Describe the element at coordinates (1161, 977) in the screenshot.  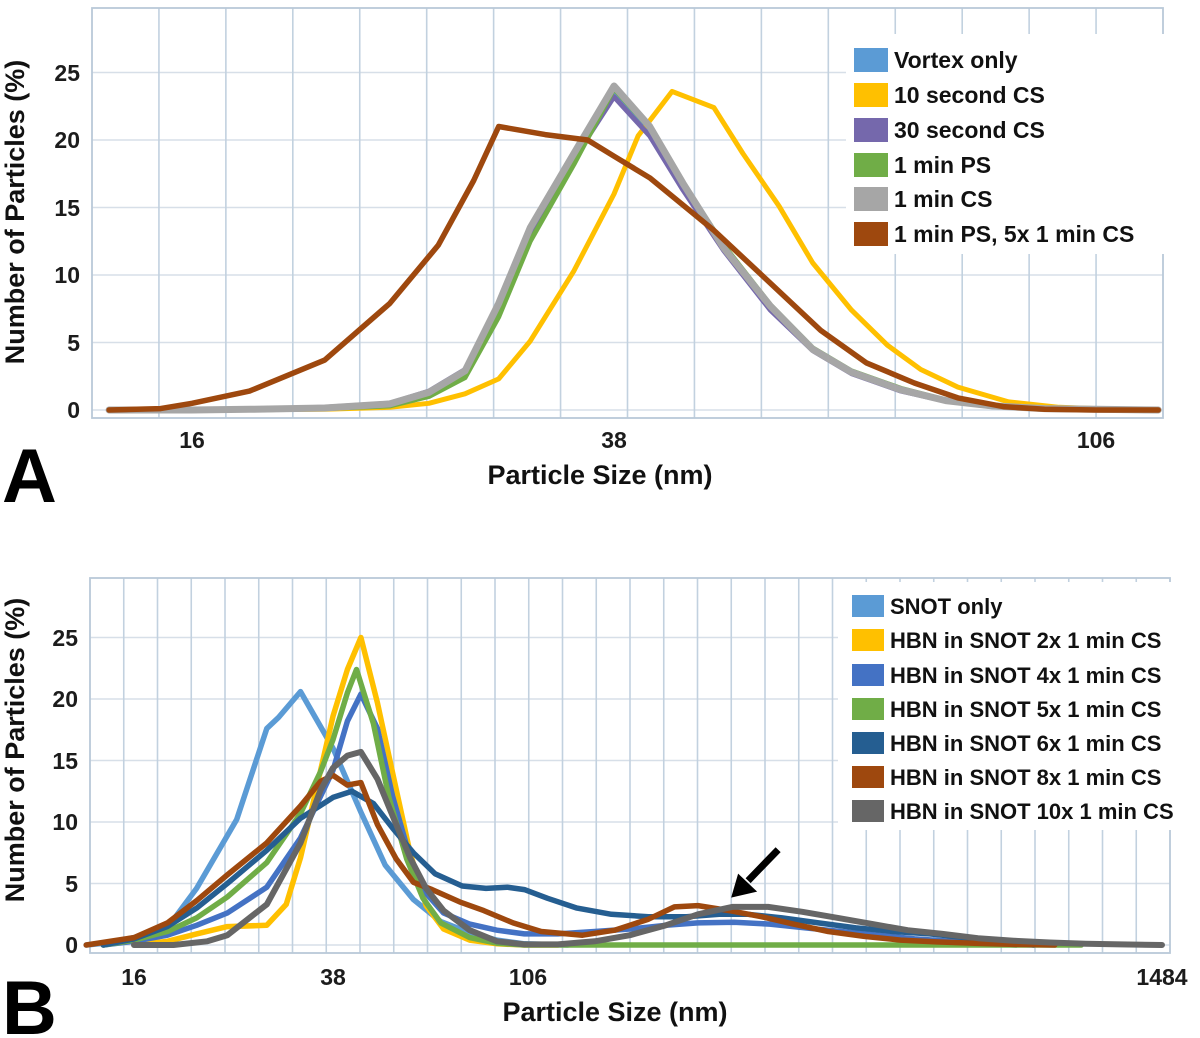
I see `x-tick: 1484` at that location.